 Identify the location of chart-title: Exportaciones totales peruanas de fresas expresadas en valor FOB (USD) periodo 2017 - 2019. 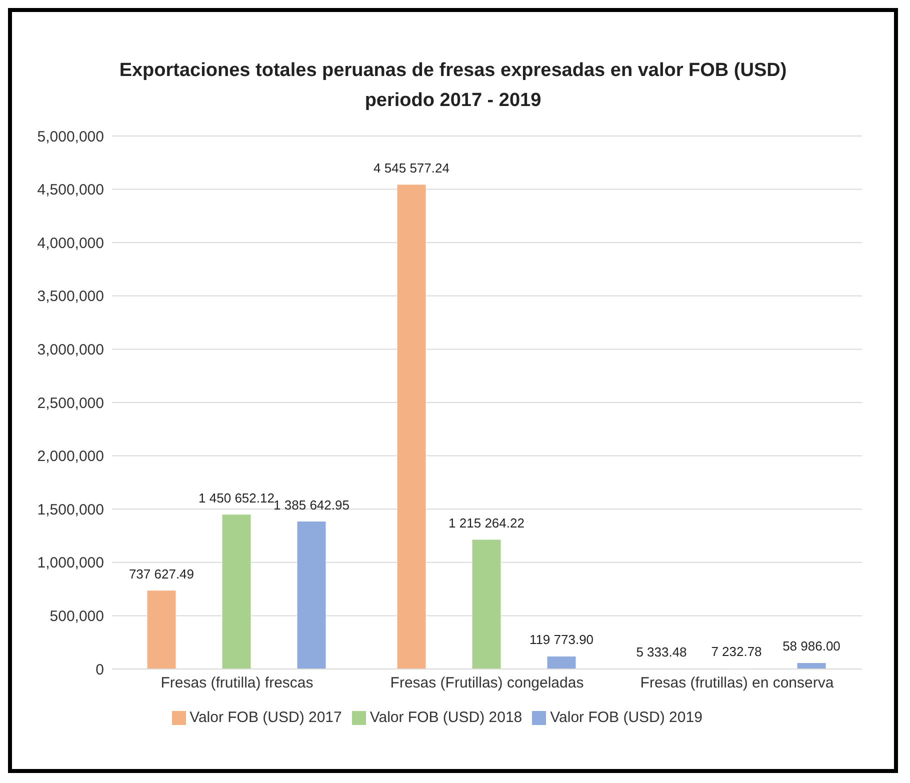
(453, 86).